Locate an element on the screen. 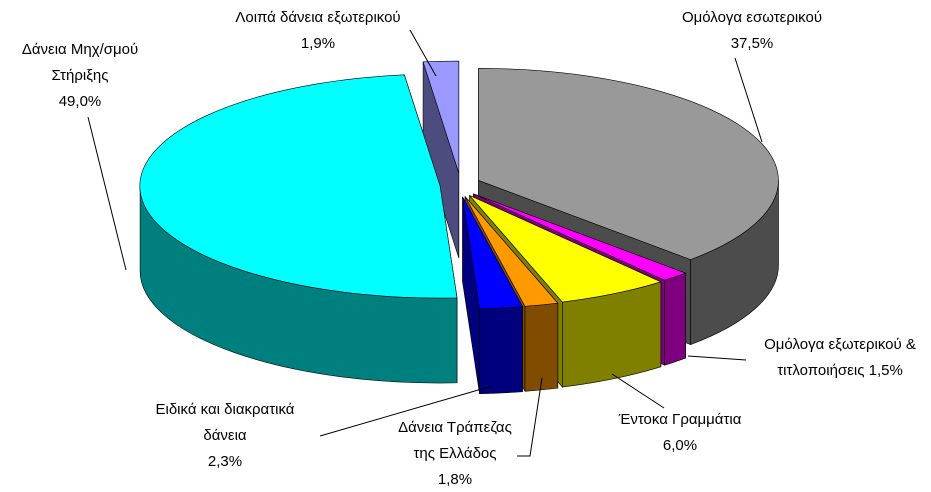 This screenshot has width=931, height=492. category-label: Λοιπά δάνεια εξωτερικού is located at coordinates (318, 17).